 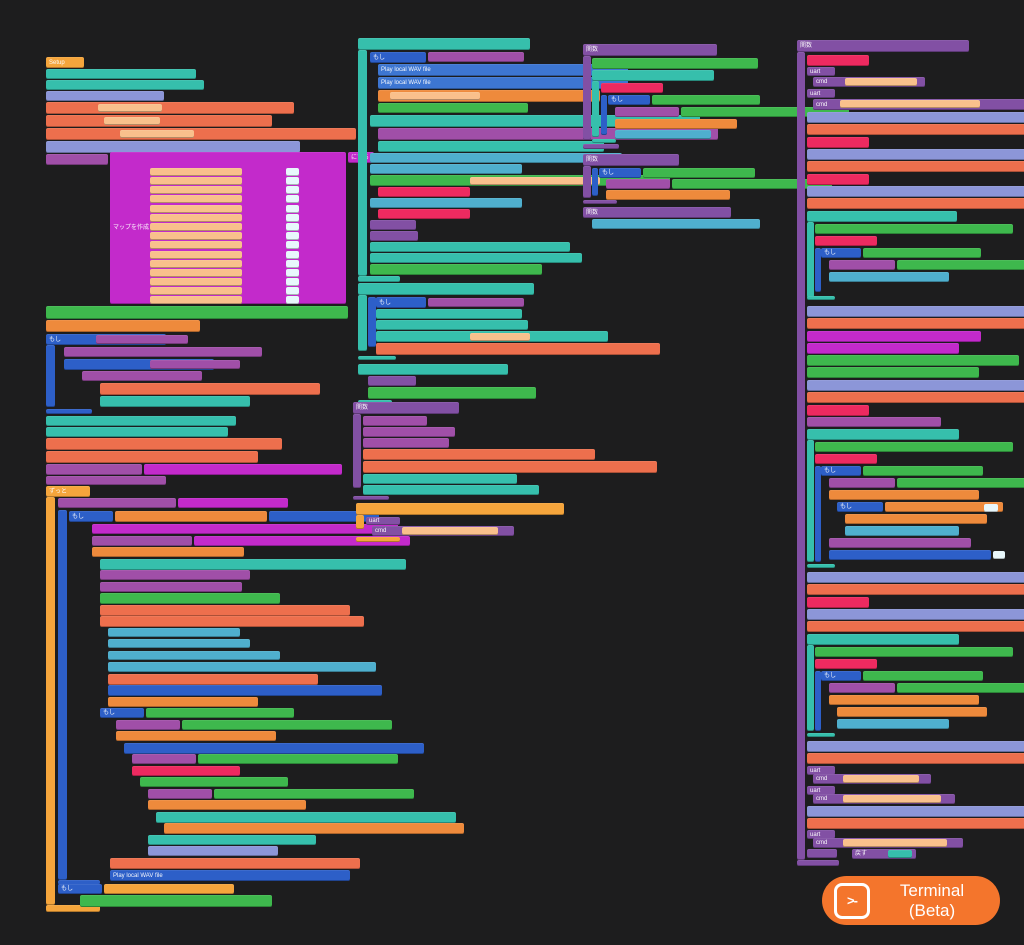 I want to click on forever-loop-script-block: ずっと, so click(x=68, y=491).